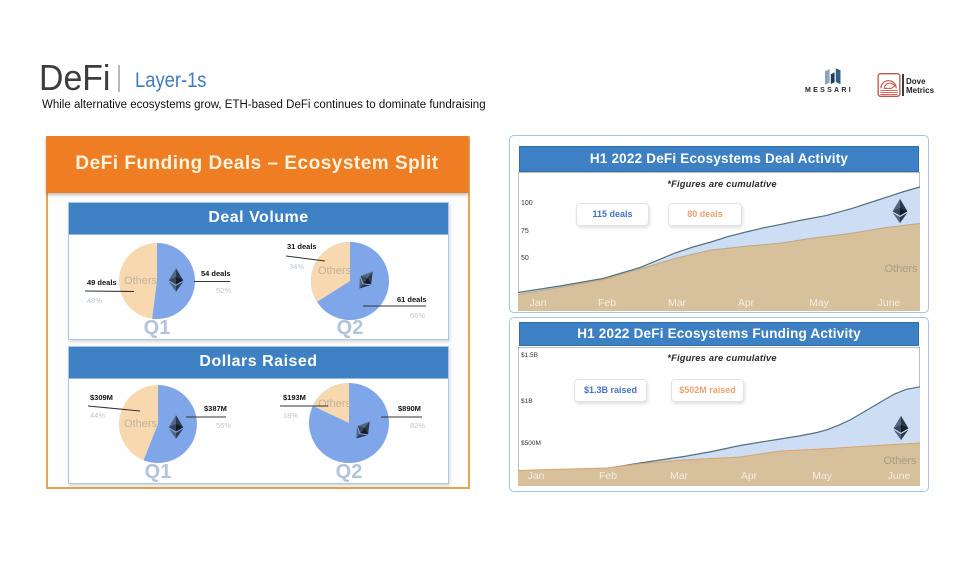 Image resolution: width=960 pixels, height=565 pixels. What do you see at coordinates (216, 273) in the screenshot?
I see `svg-text: 54 deals` at bounding box center [216, 273].